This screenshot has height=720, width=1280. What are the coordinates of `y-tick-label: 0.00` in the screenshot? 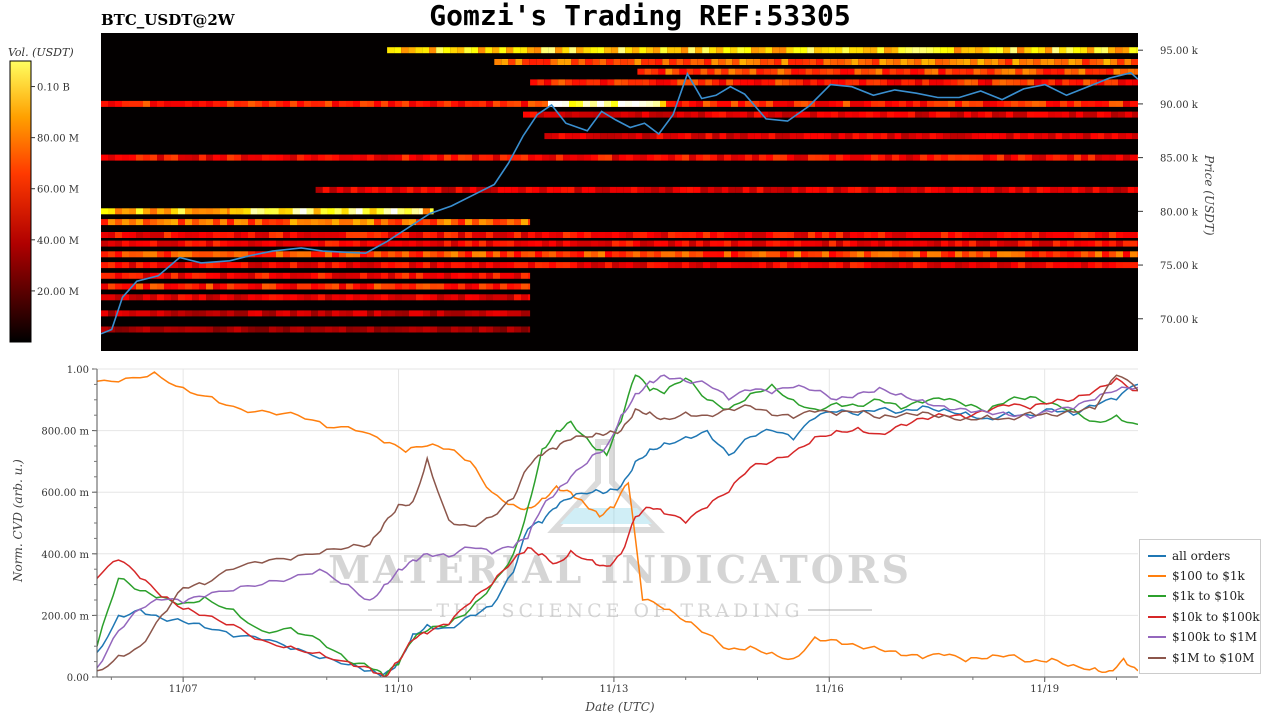 It's located at (78, 678).